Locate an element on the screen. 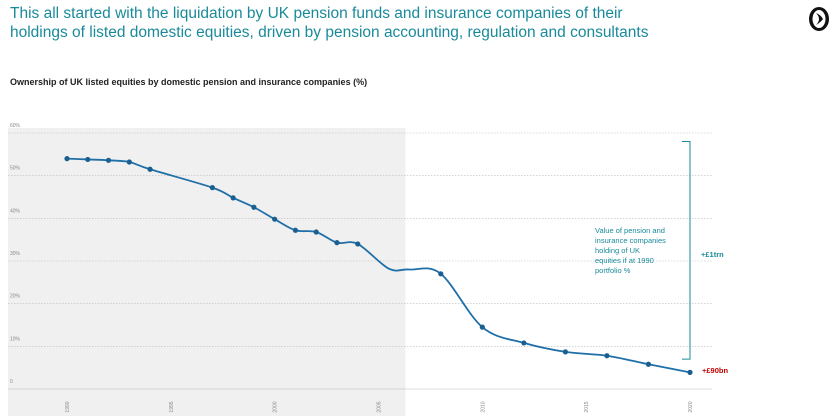 The image size is (840, 416). annotation-note-line: insurance companies is located at coordinates (630, 240).